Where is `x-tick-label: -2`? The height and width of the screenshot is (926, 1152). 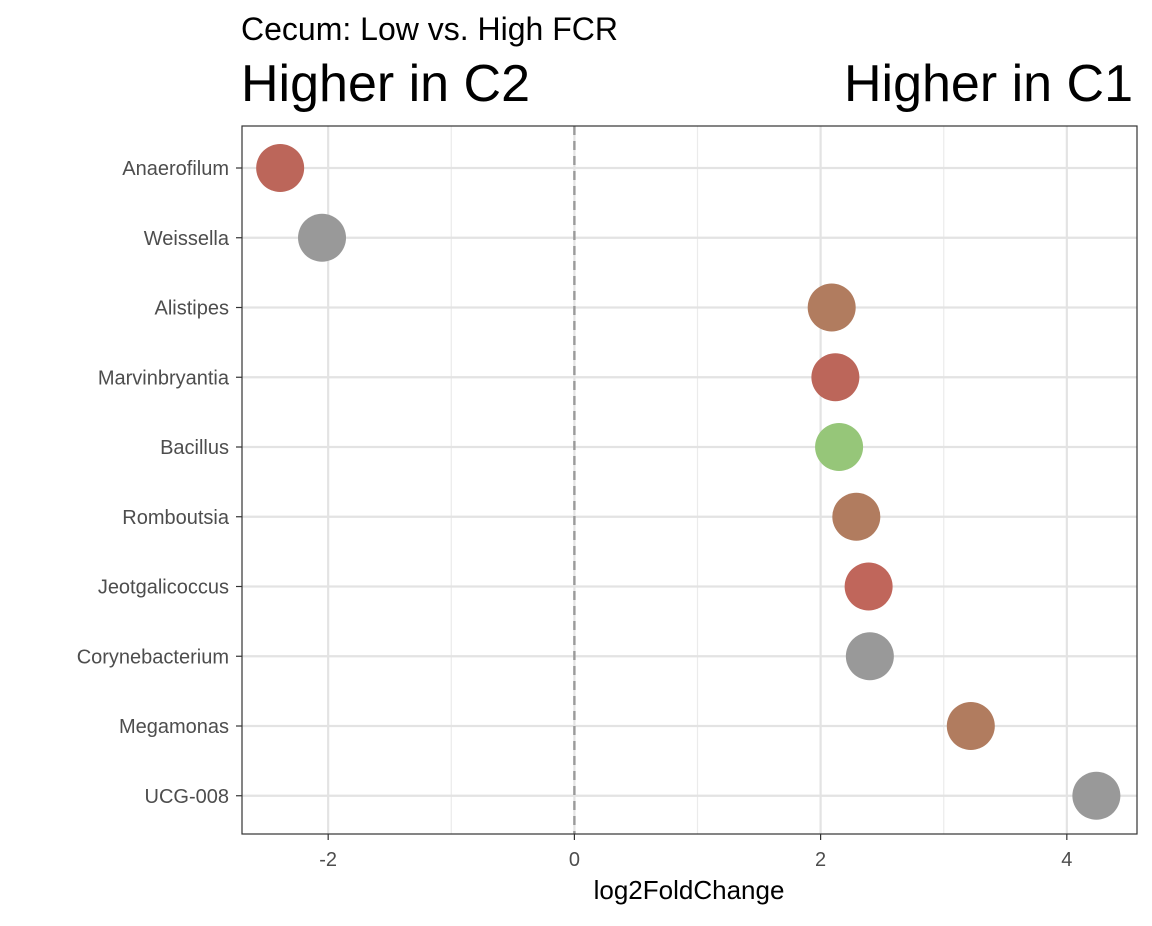
x-tick-label: -2 is located at coordinates (328, 860).